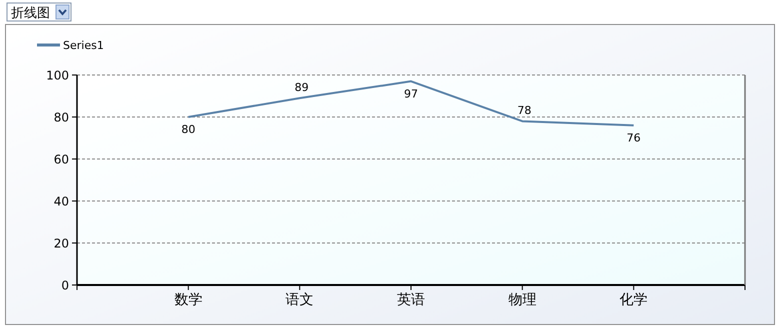  I want to click on x-tick-label: 物理, so click(522, 300).